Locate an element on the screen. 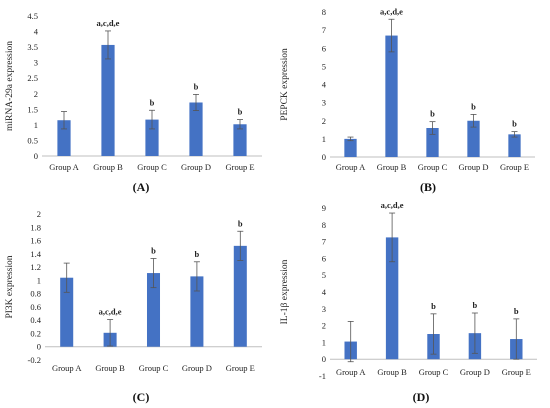 The image size is (550, 408). y-tick-label: 1.4 is located at coordinates (35, 254).